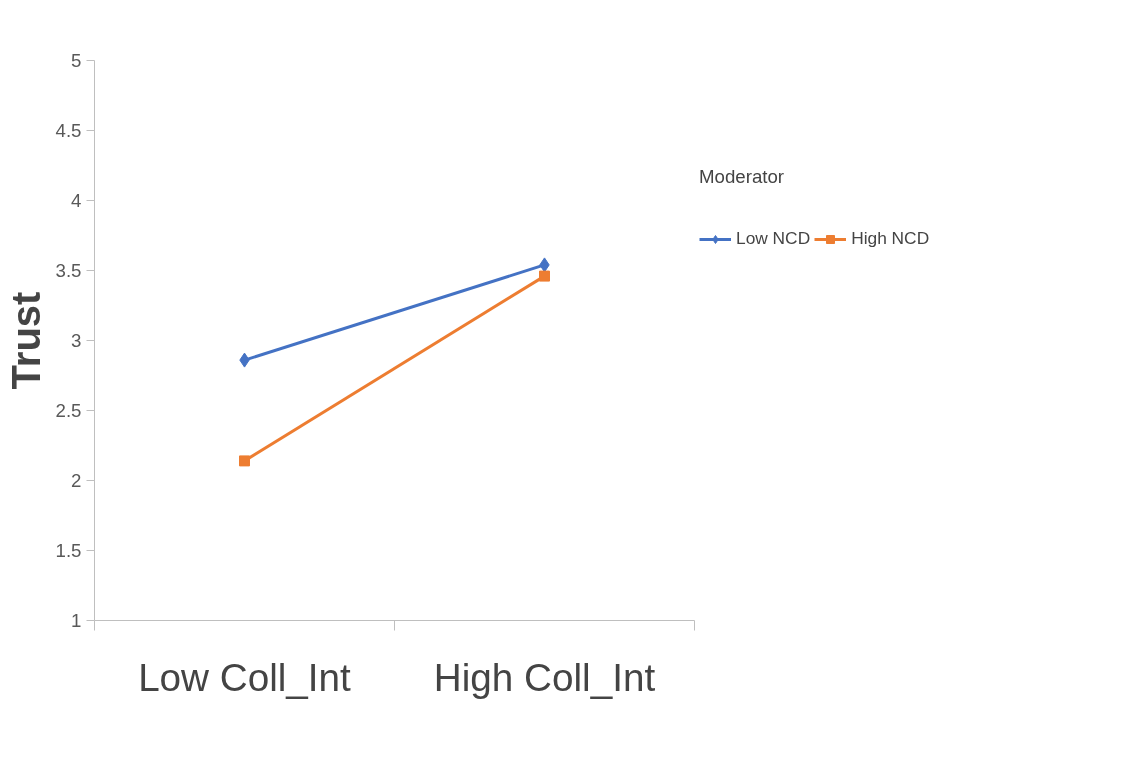  I want to click on y-tick-label: 1, so click(76, 620).